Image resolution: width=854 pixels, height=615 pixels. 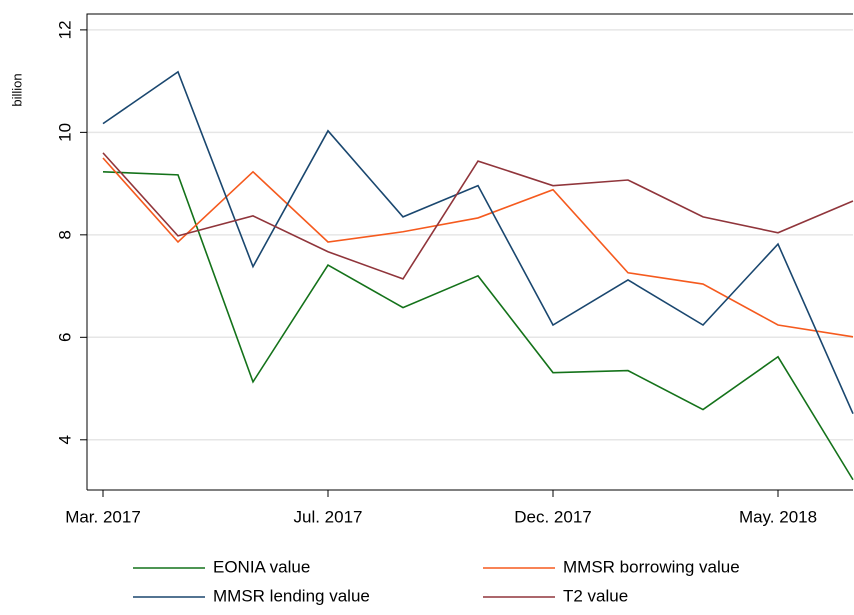 I want to click on x-tick-label: Jul. 2017, so click(x=328, y=516).